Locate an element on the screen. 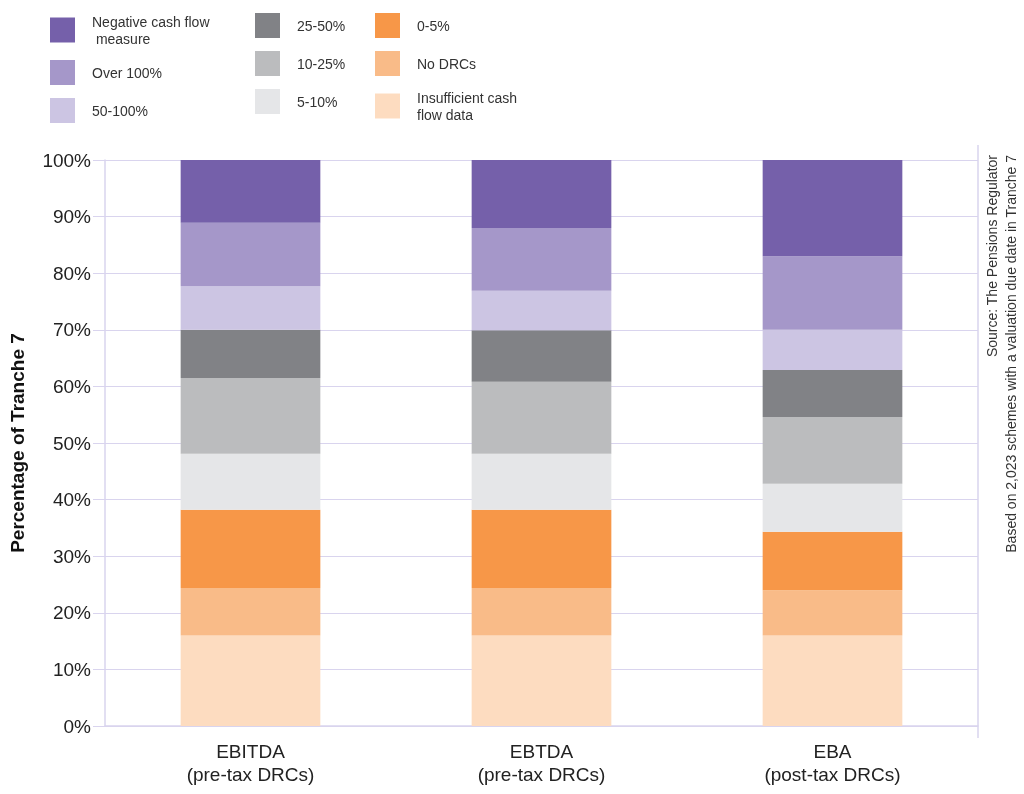 The height and width of the screenshot is (794, 1024). x-tick-label: EBA (post-tax DRCs) is located at coordinates (832, 763).